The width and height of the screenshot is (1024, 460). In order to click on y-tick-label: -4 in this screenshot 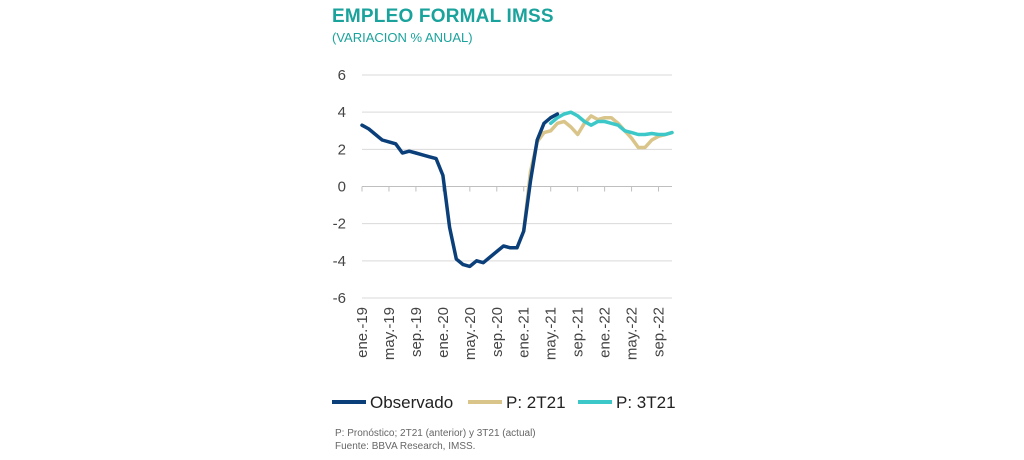, I will do `click(339, 261)`.